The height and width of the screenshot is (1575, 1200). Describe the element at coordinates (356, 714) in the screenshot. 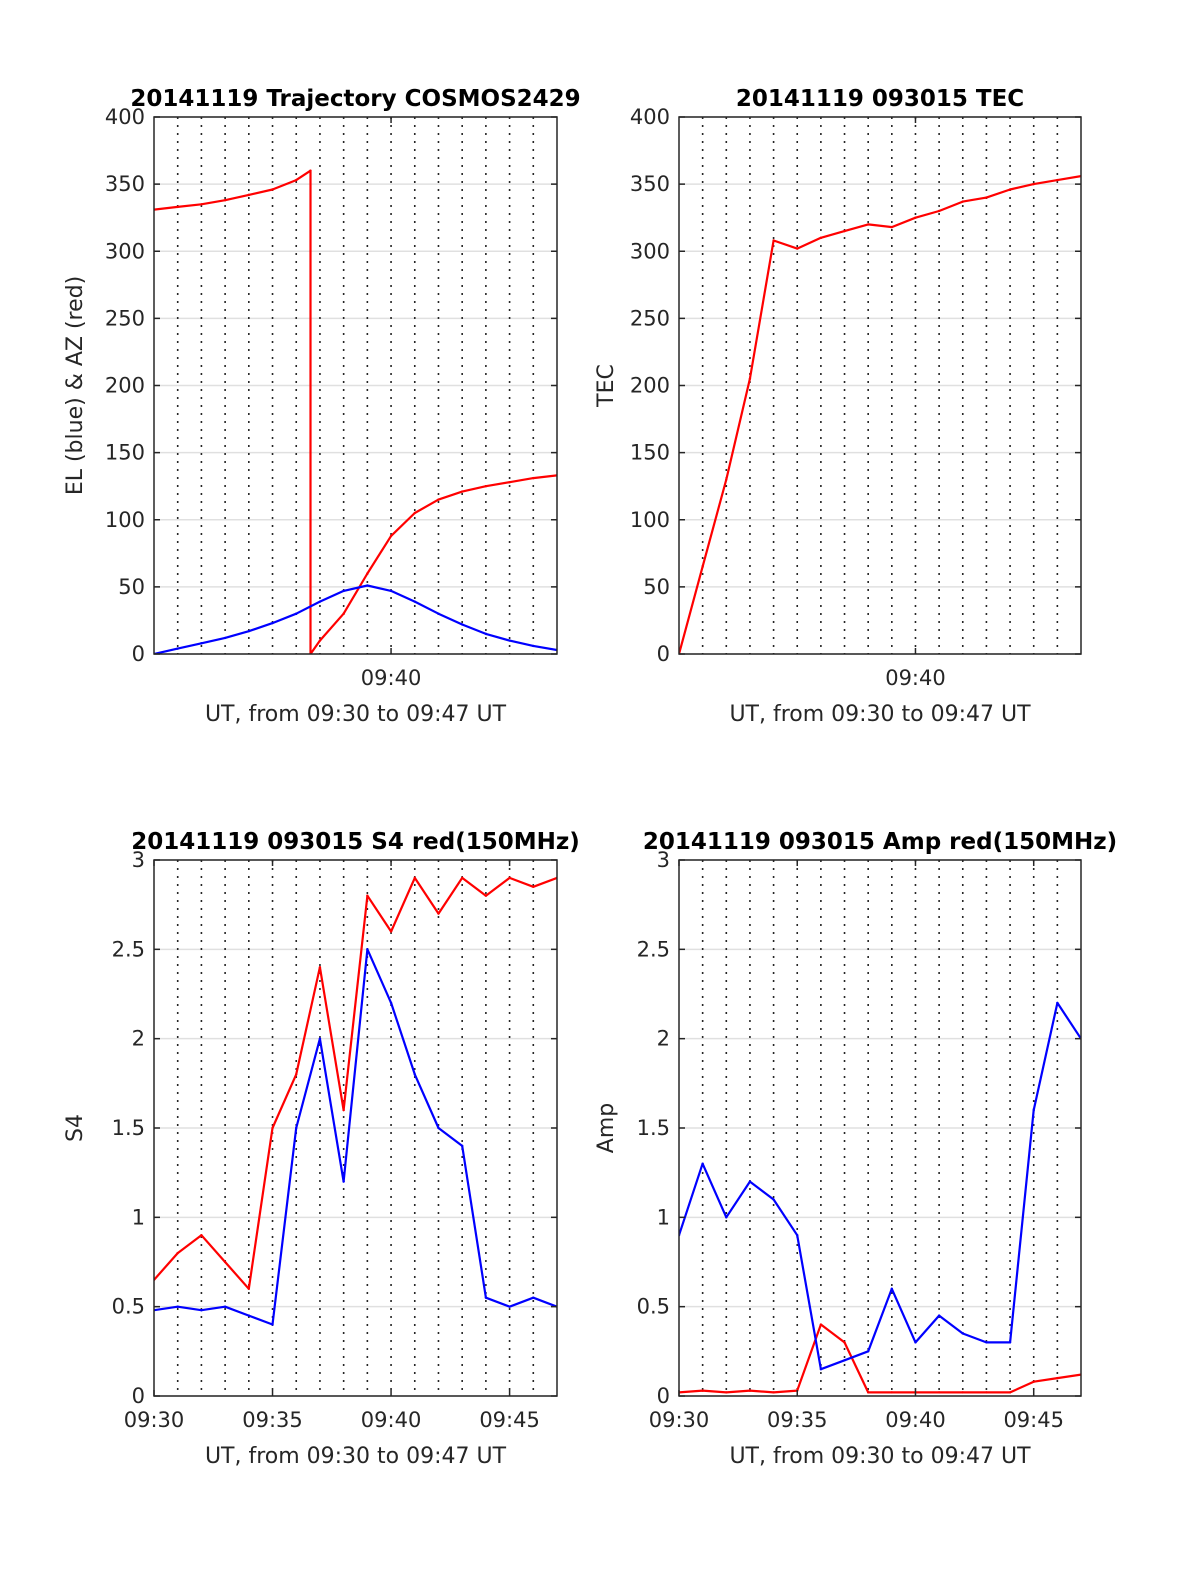

I see `x-axis-label: UT, from 09:30 to 09:47 UT` at that location.